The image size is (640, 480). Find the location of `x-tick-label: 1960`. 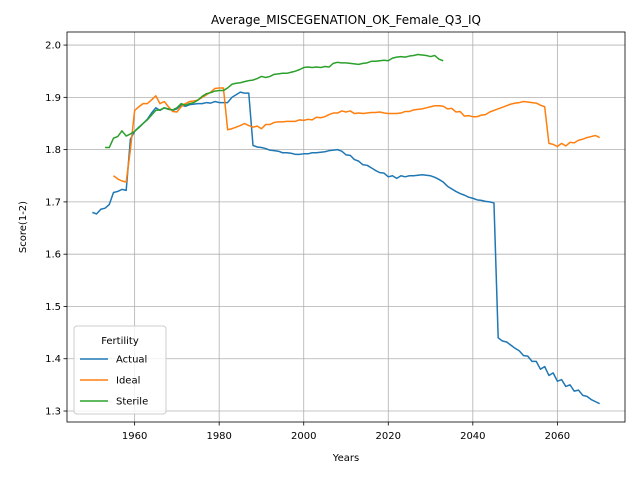

x-tick-label: 1960 is located at coordinates (134, 436).